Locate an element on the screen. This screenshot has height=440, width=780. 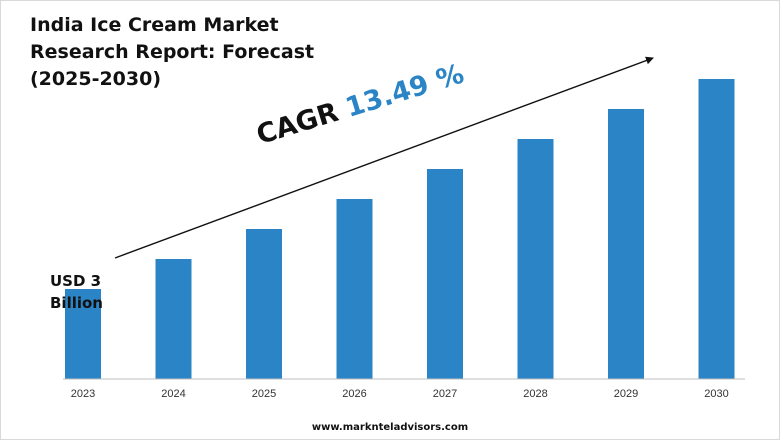
title-line-3: (2025-2030) is located at coordinates (96, 79).